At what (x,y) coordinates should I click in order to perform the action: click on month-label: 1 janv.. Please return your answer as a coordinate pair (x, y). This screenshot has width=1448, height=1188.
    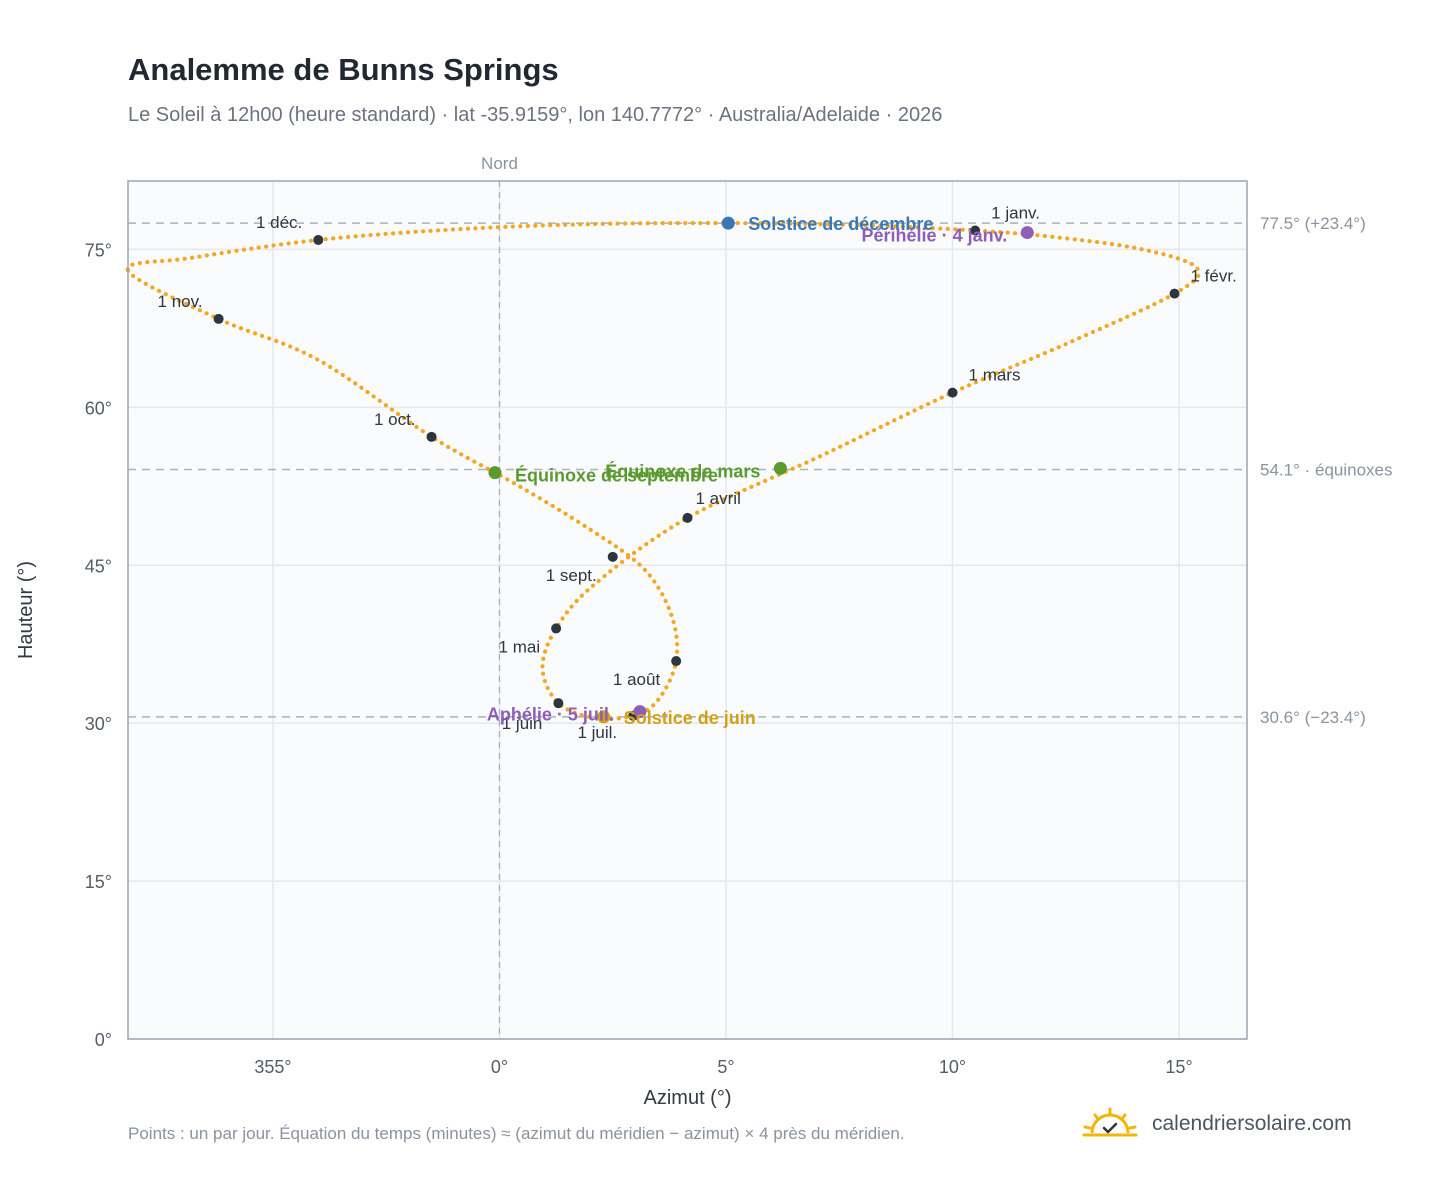
    Looking at the image, I should click on (1015, 212).